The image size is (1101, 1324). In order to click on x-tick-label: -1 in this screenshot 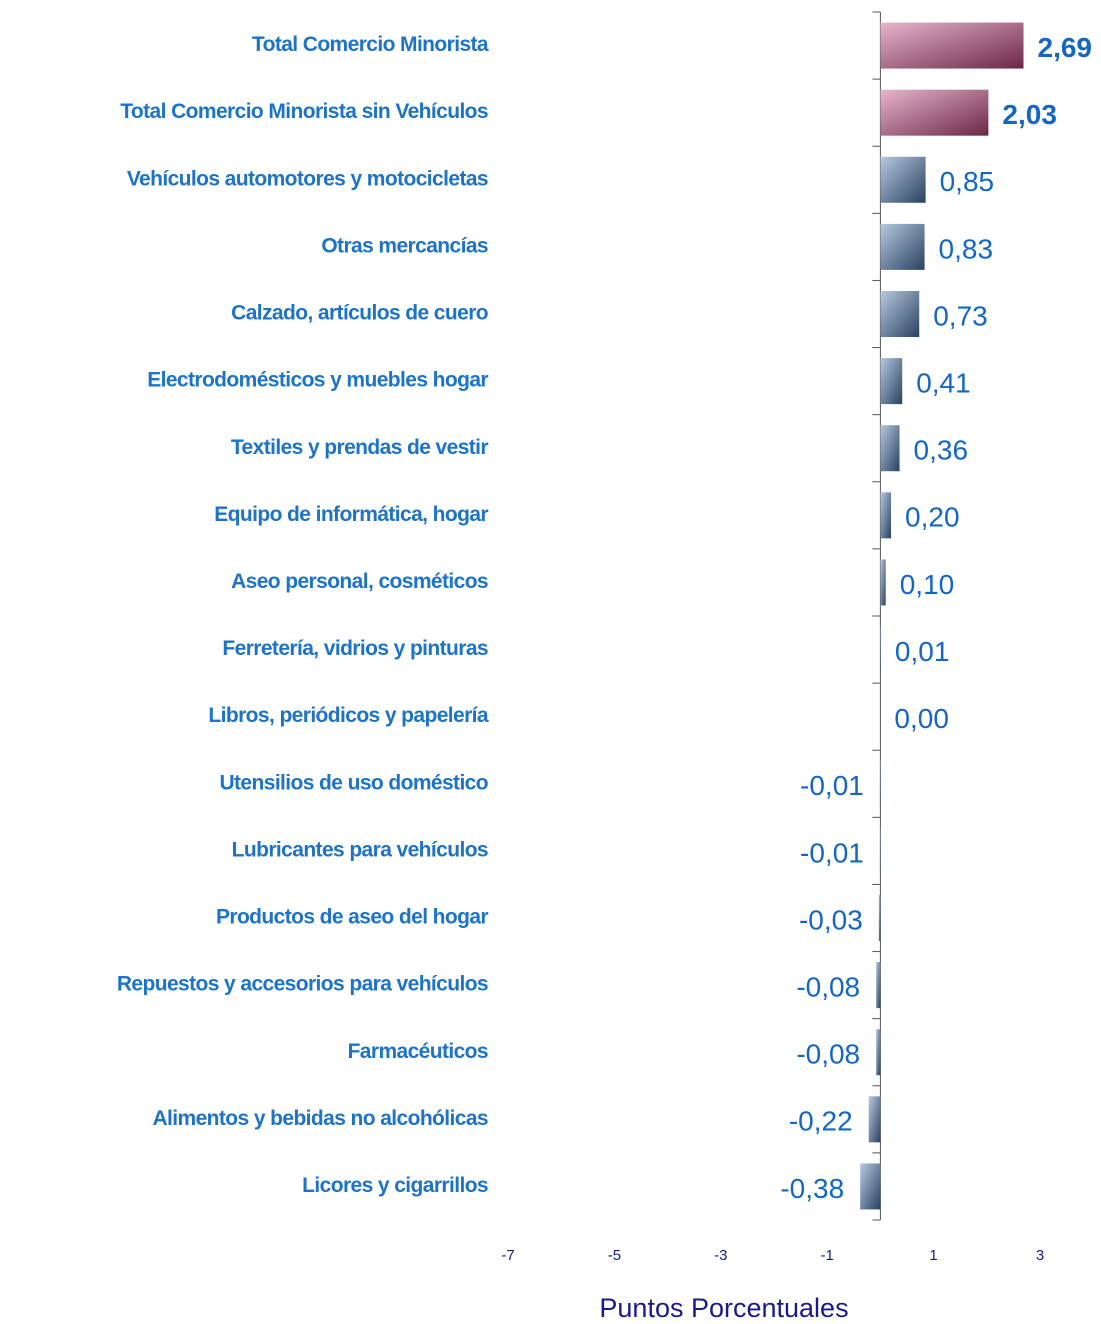, I will do `click(827, 1255)`.